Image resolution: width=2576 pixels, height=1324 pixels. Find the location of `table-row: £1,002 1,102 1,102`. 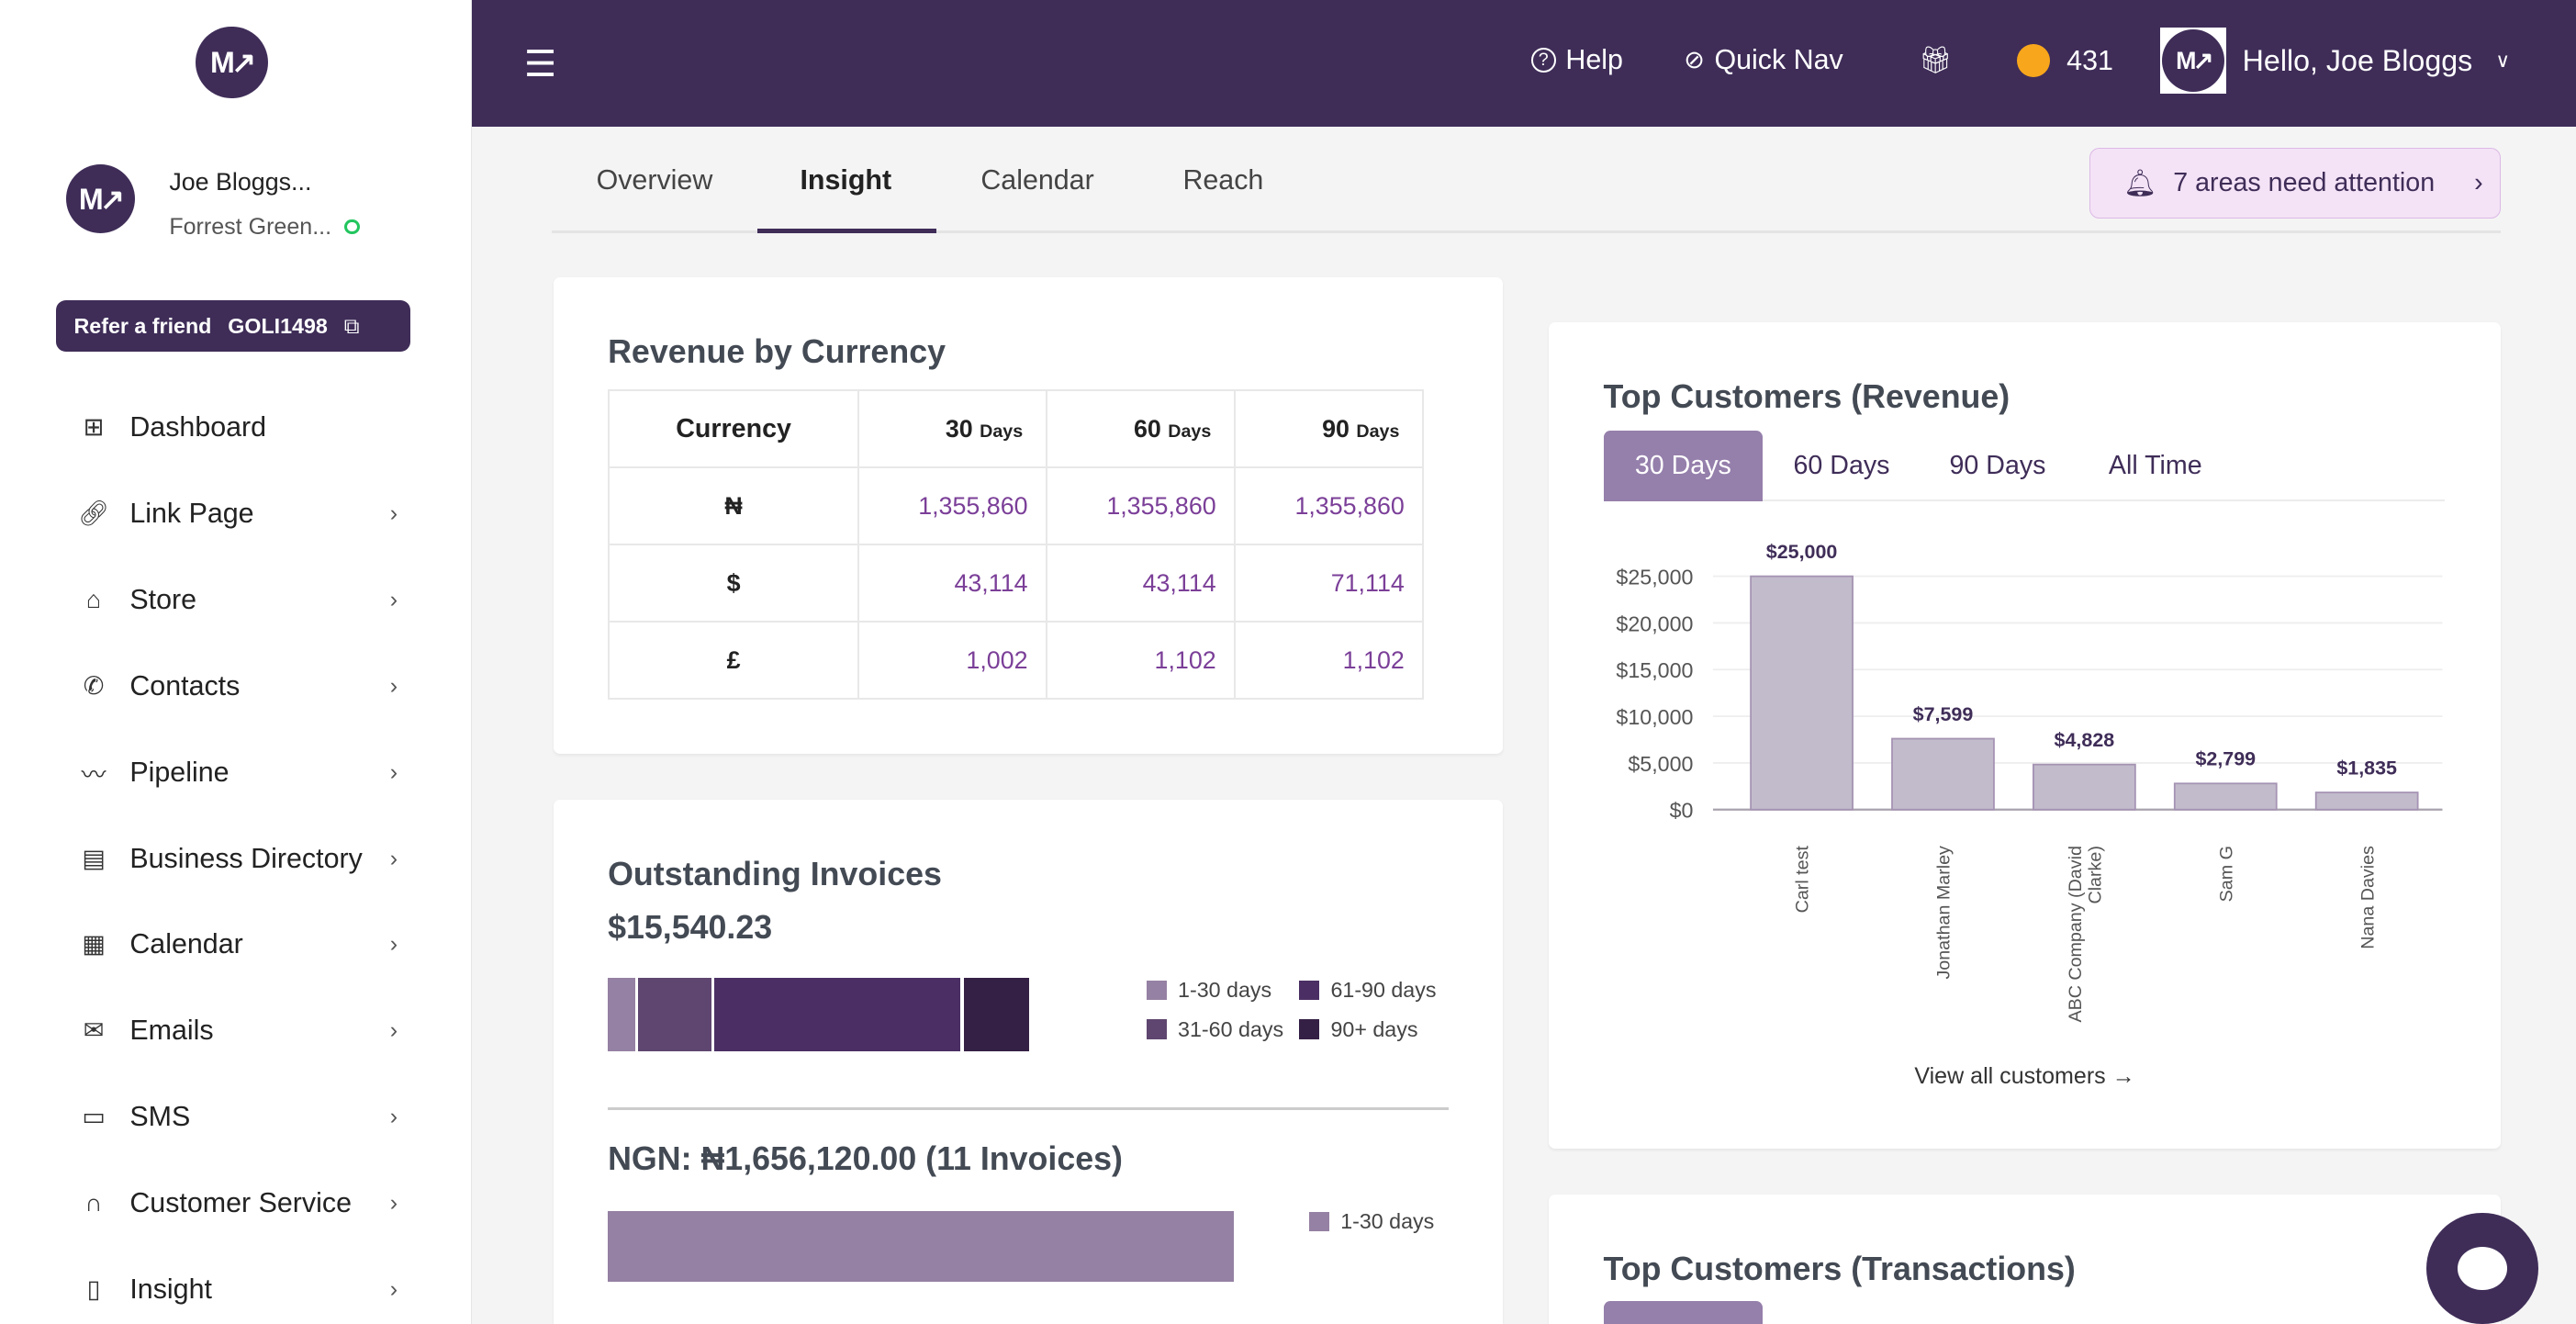

table-row: £1,002 1,102 1,102 is located at coordinates (1016, 661).